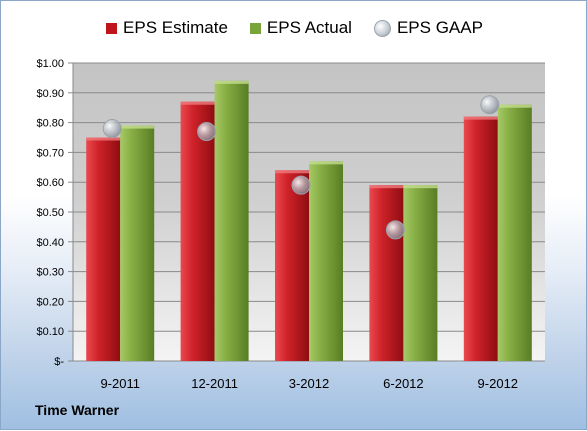 The height and width of the screenshot is (431, 587). Describe the element at coordinates (120, 383) in the screenshot. I see `x-tick-label: 9-2011` at that location.